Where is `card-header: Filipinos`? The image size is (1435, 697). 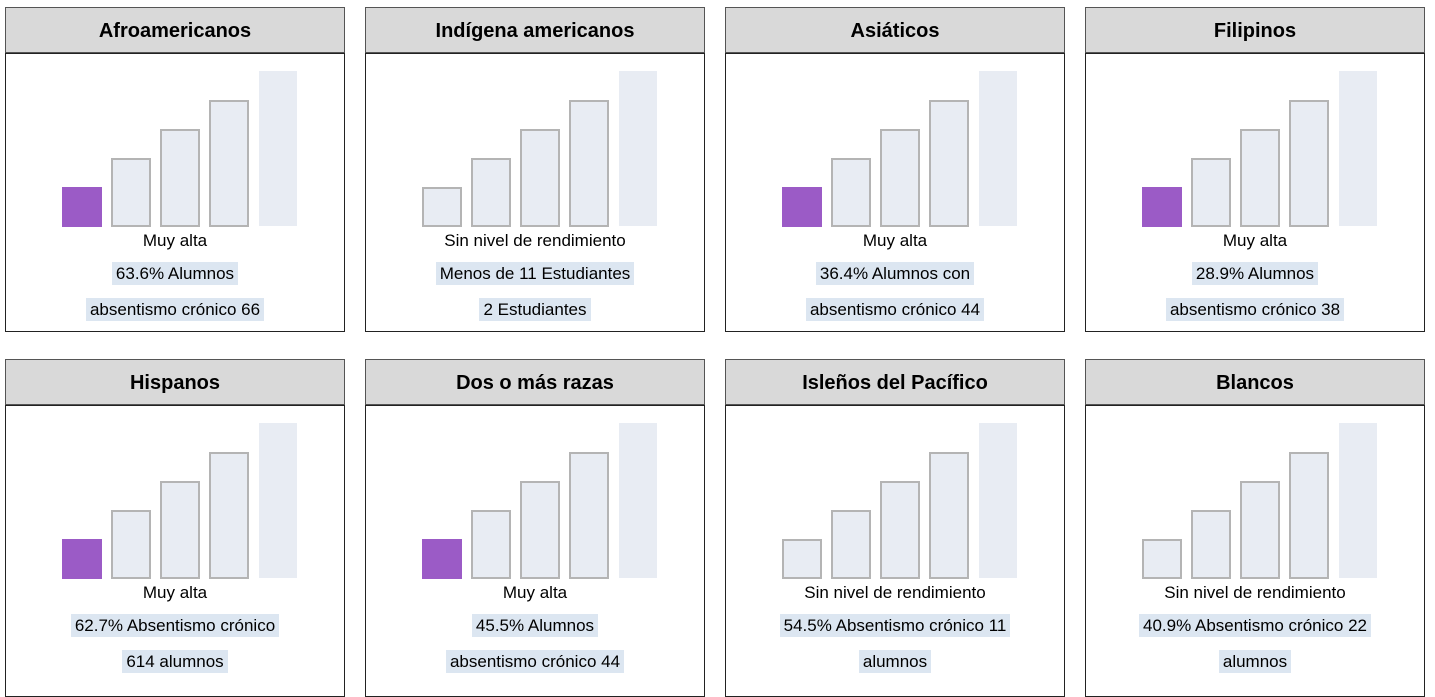 card-header: Filipinos is located at coordinates (1255, 30).